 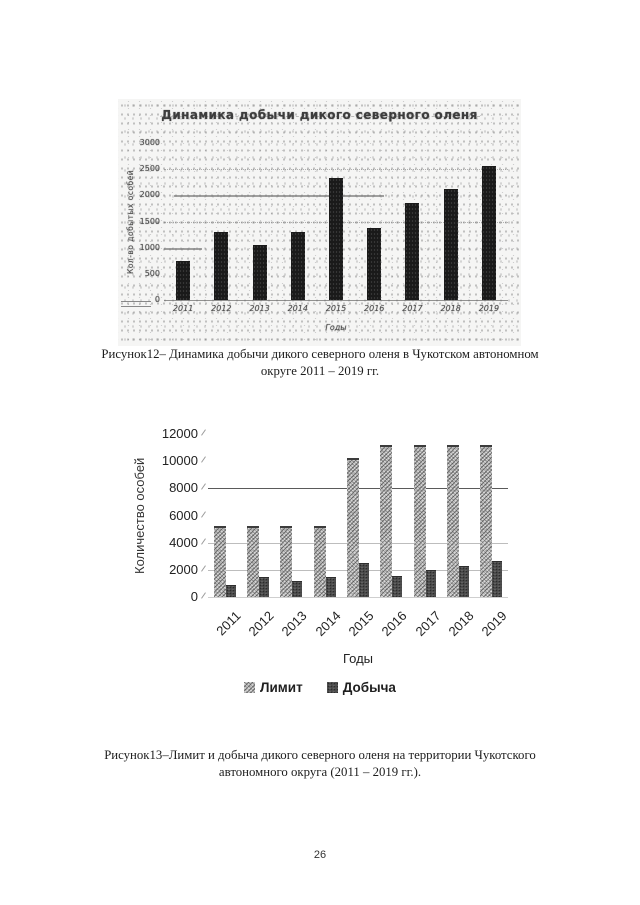 What do you see at coordinates (297, 265) in the screenshot?
I see `bar-2014` at bounding box center [297, 265].